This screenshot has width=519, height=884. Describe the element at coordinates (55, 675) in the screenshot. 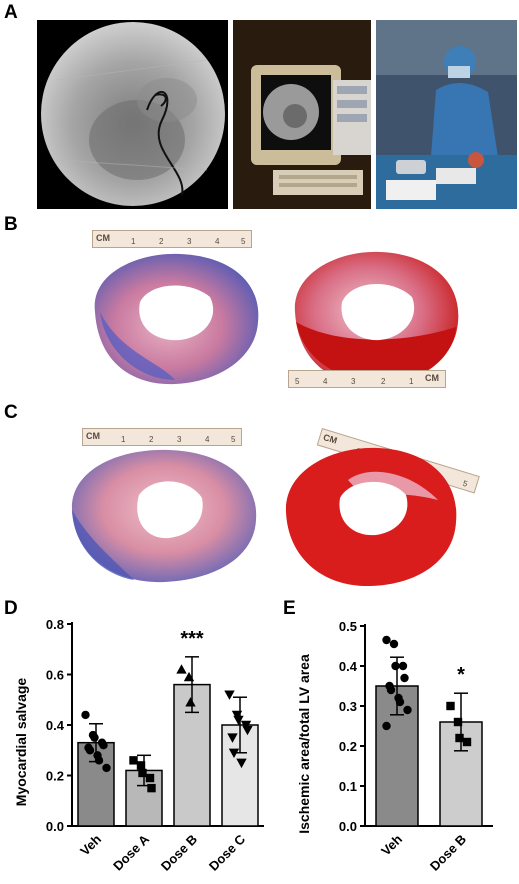

I see `y-tick-label: 0.6` at that location.